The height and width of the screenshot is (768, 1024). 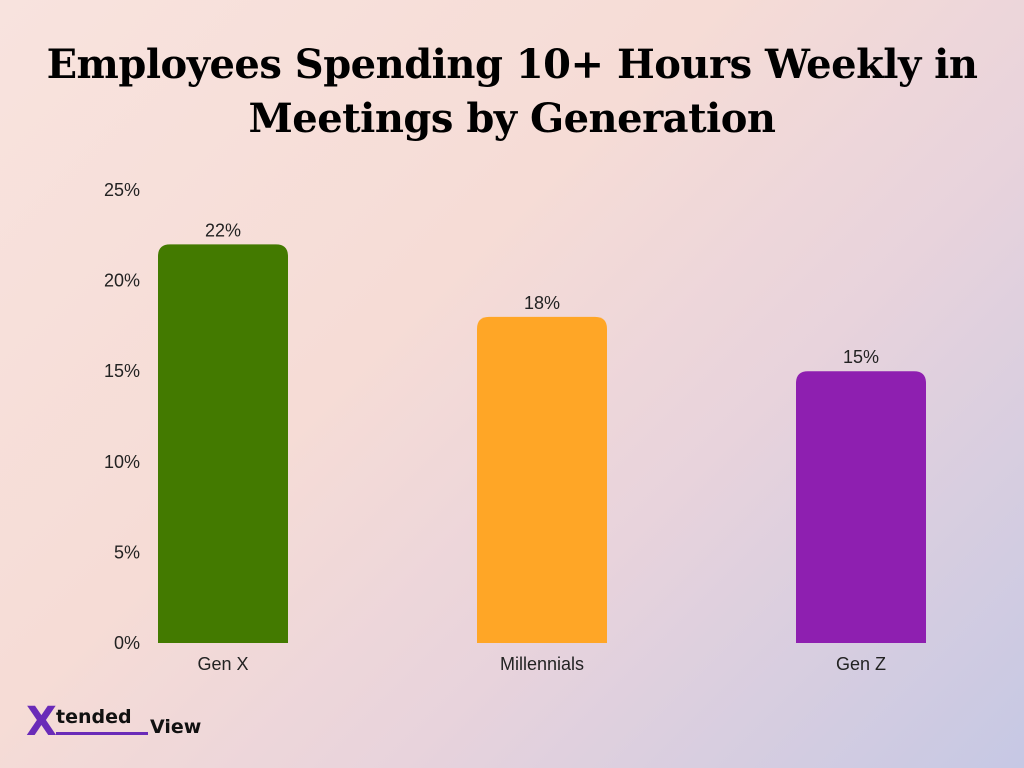 I want to click on y-tick-label: 0%, so click(x=127, y=643).